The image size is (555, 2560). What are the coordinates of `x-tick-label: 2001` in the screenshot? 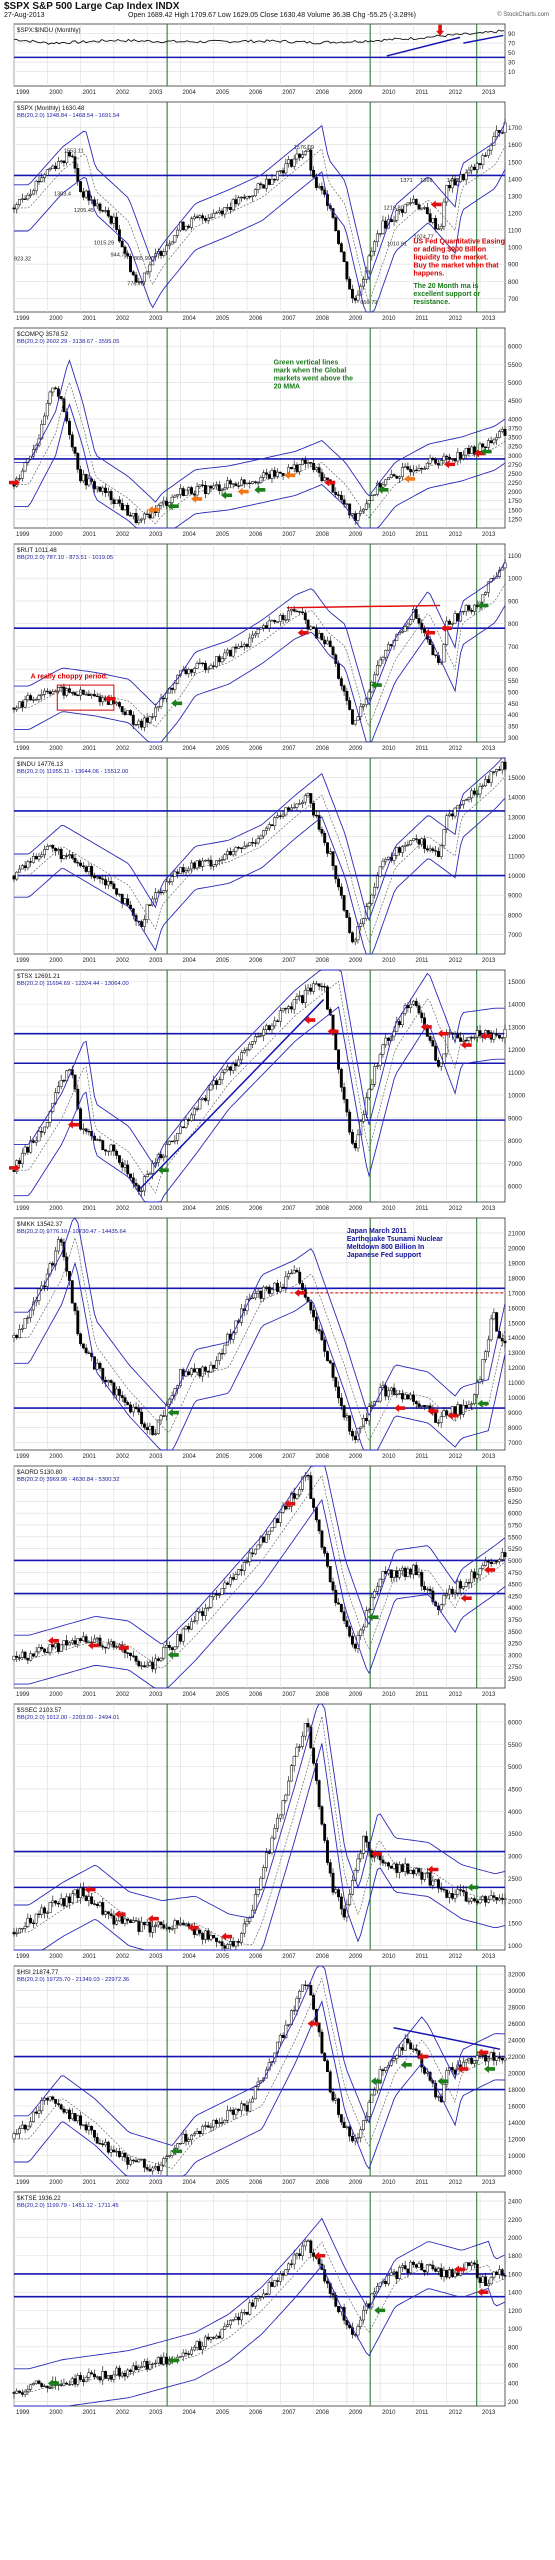 It's located at (90, 2413).